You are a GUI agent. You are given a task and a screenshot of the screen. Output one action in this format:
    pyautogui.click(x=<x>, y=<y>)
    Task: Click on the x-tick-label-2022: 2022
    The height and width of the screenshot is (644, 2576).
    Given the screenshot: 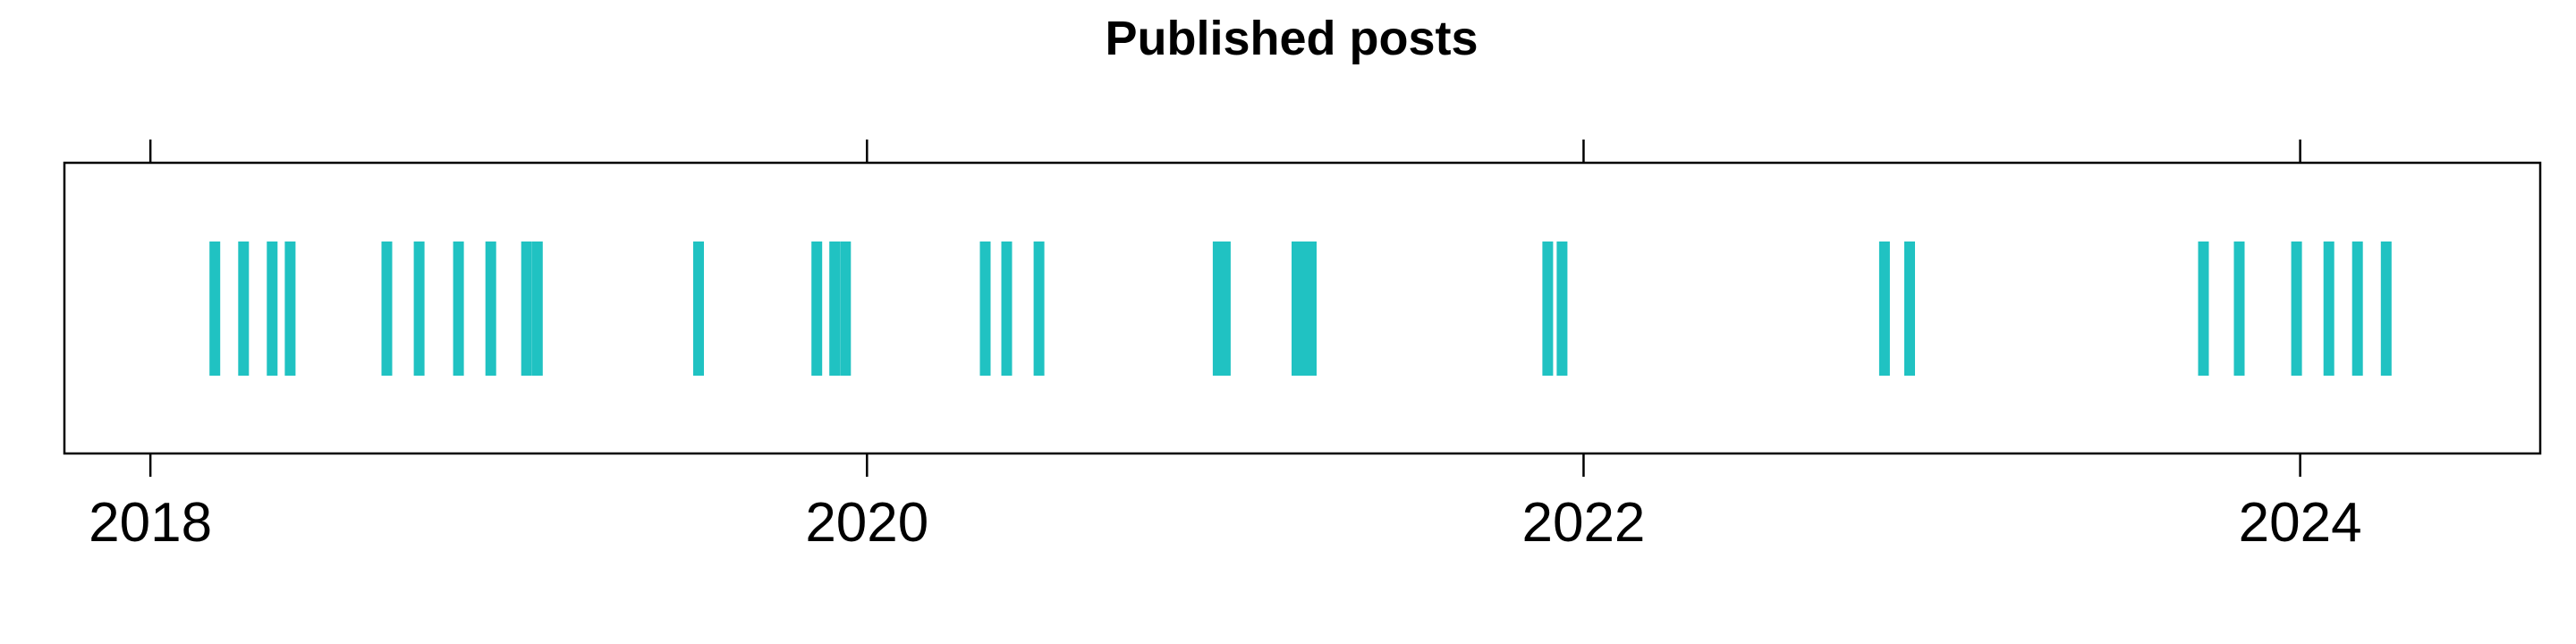 What is the action you would take?
    pyautogui.click(x=1583, y=523)
    